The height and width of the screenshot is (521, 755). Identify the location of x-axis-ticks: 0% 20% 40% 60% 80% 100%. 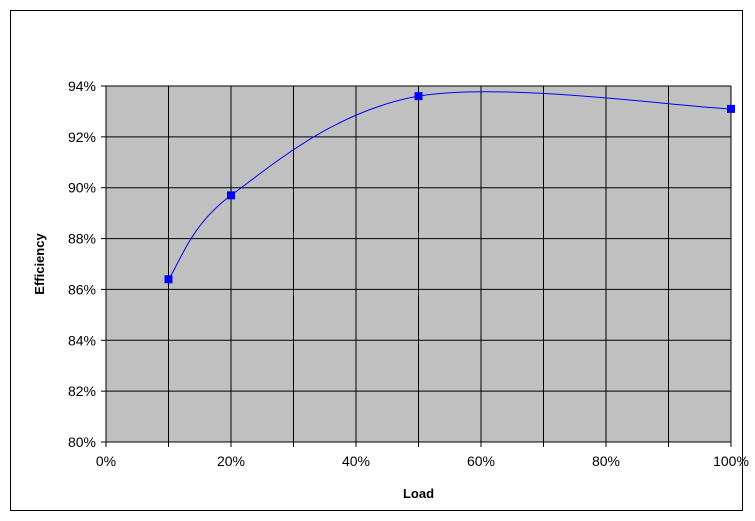
(422, 455).